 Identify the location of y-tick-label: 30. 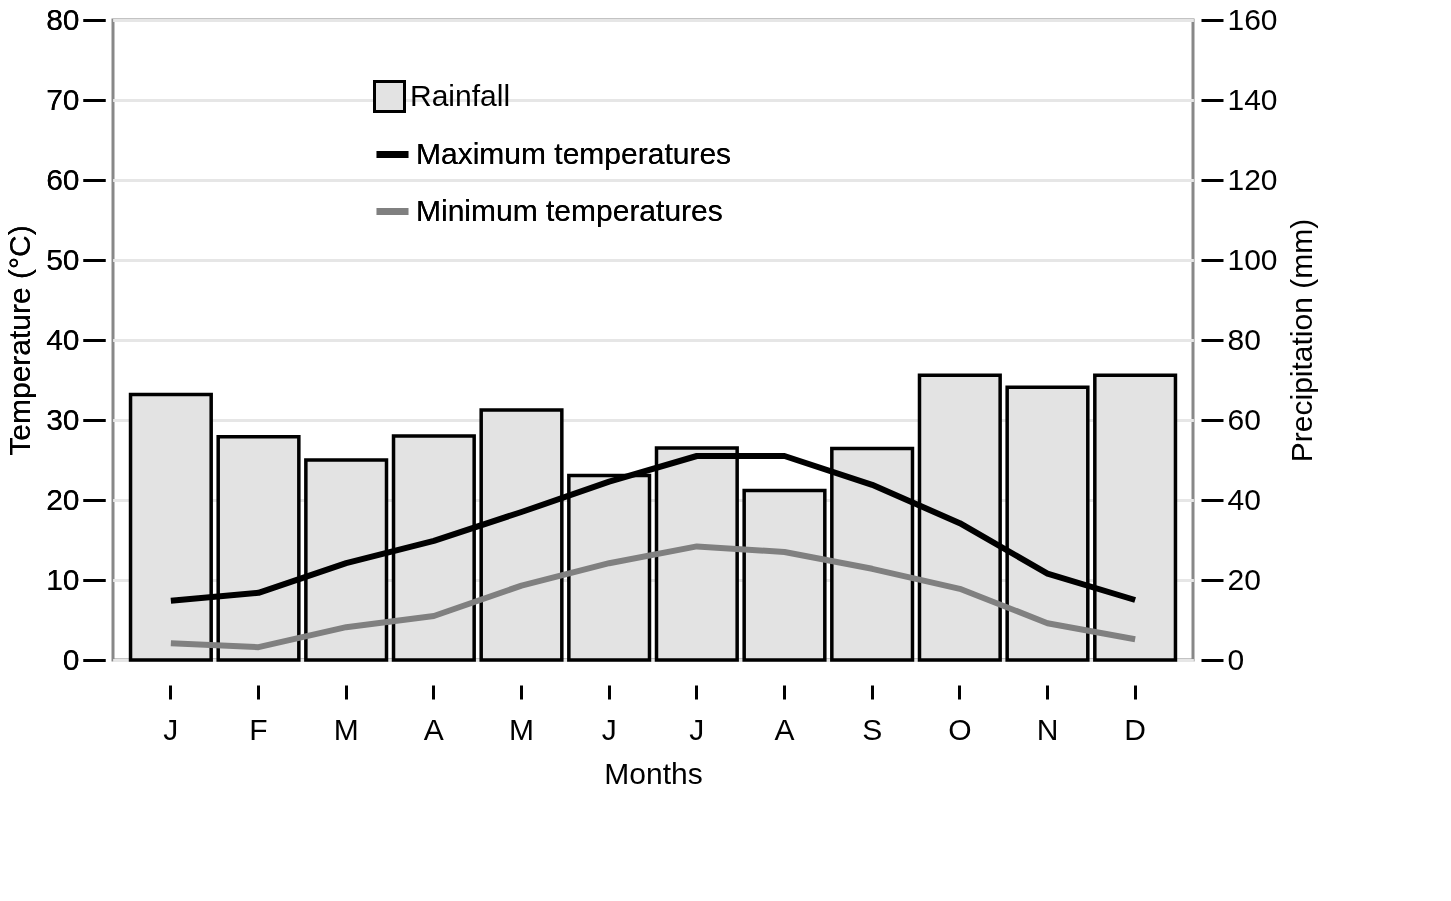
(63, 419).